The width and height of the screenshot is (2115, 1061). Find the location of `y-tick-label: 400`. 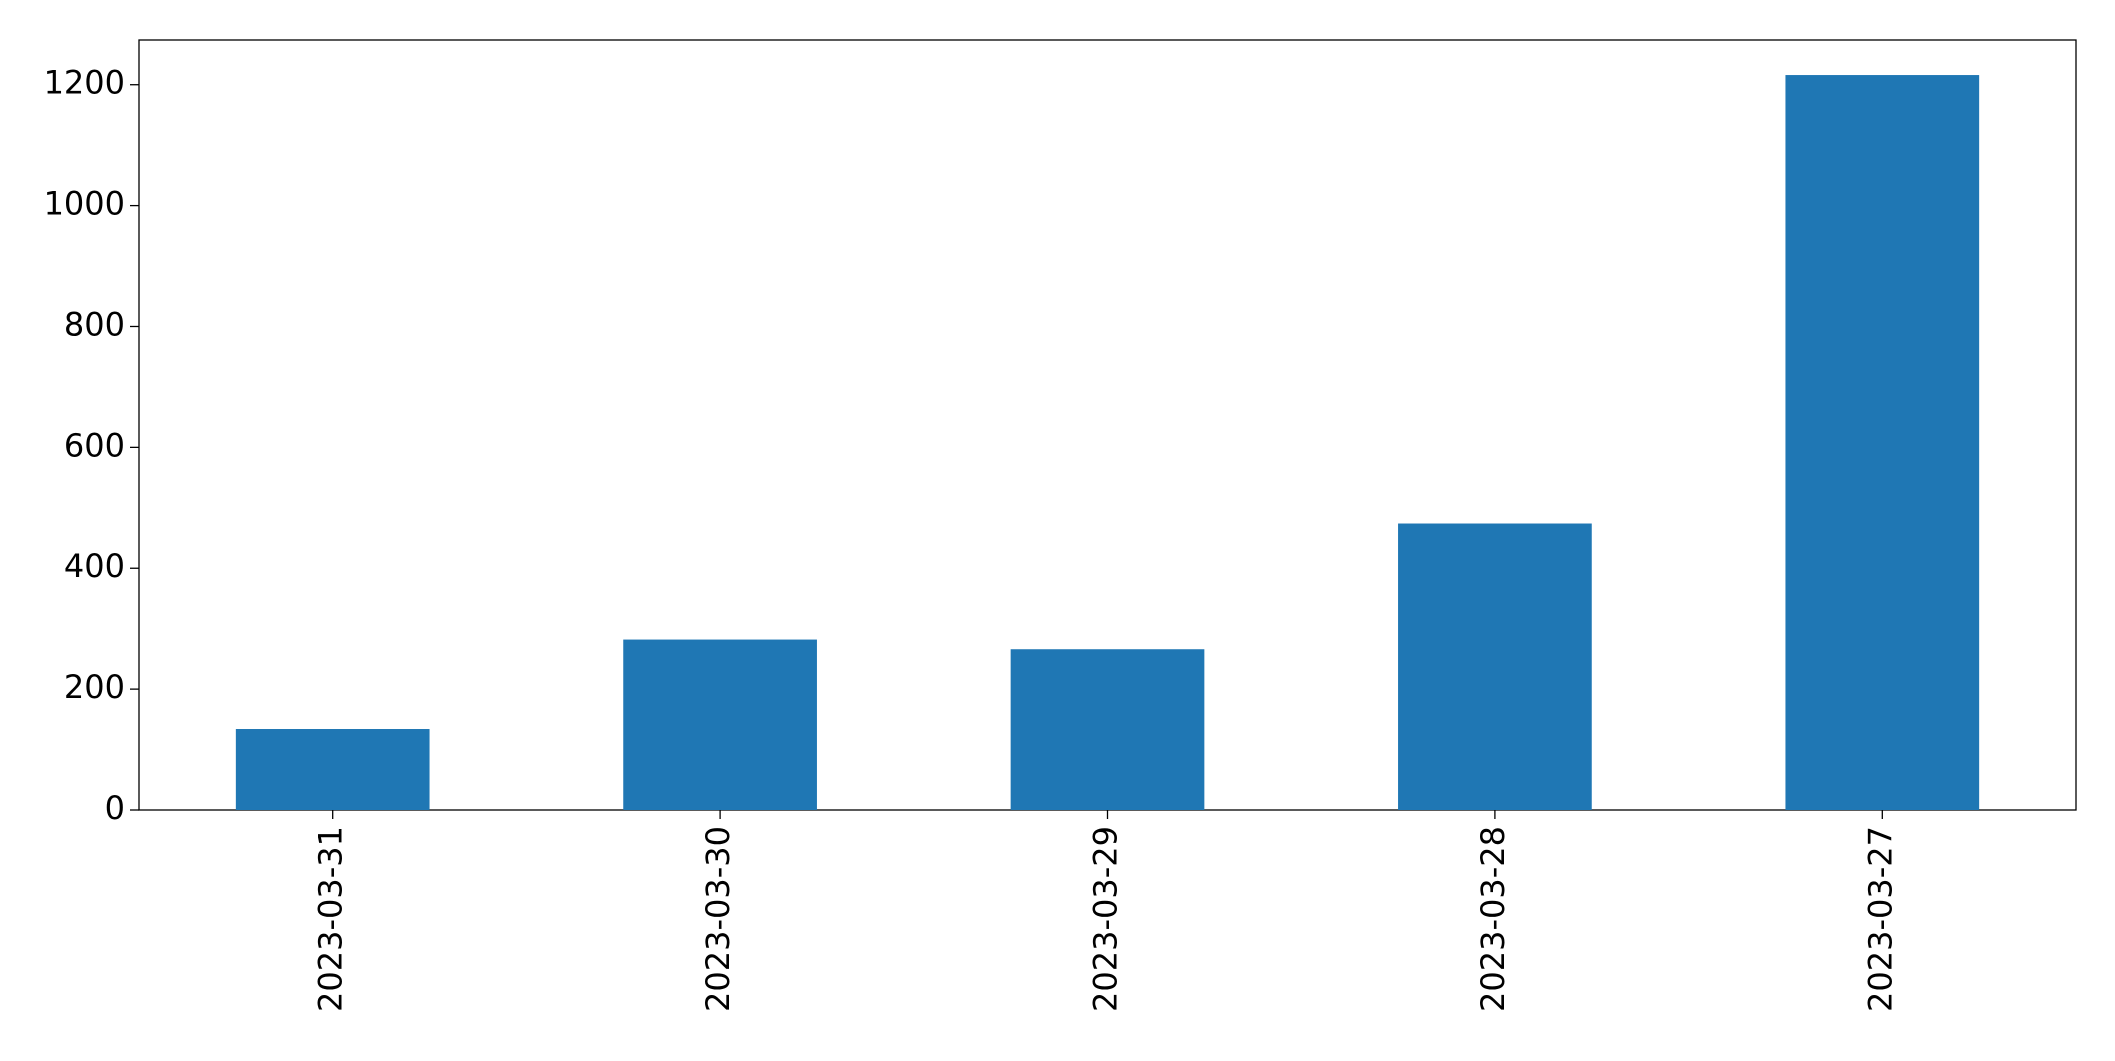

y-tick-label: 400 is located at coordinates (94, 566).